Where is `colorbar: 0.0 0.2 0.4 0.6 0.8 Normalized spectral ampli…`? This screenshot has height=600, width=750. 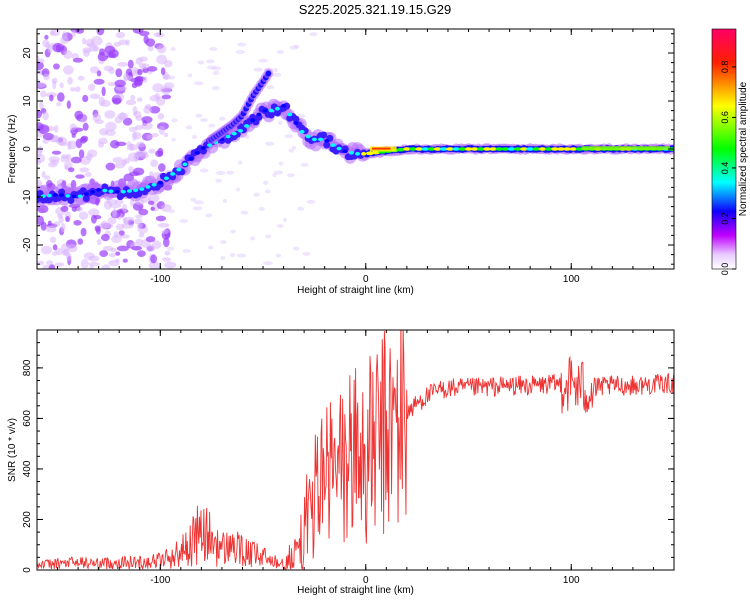 colorbar: 0.0 0.2 0.4 0.6 0.8 Normalized spectral ampli… is located at coordinates (730, 151).